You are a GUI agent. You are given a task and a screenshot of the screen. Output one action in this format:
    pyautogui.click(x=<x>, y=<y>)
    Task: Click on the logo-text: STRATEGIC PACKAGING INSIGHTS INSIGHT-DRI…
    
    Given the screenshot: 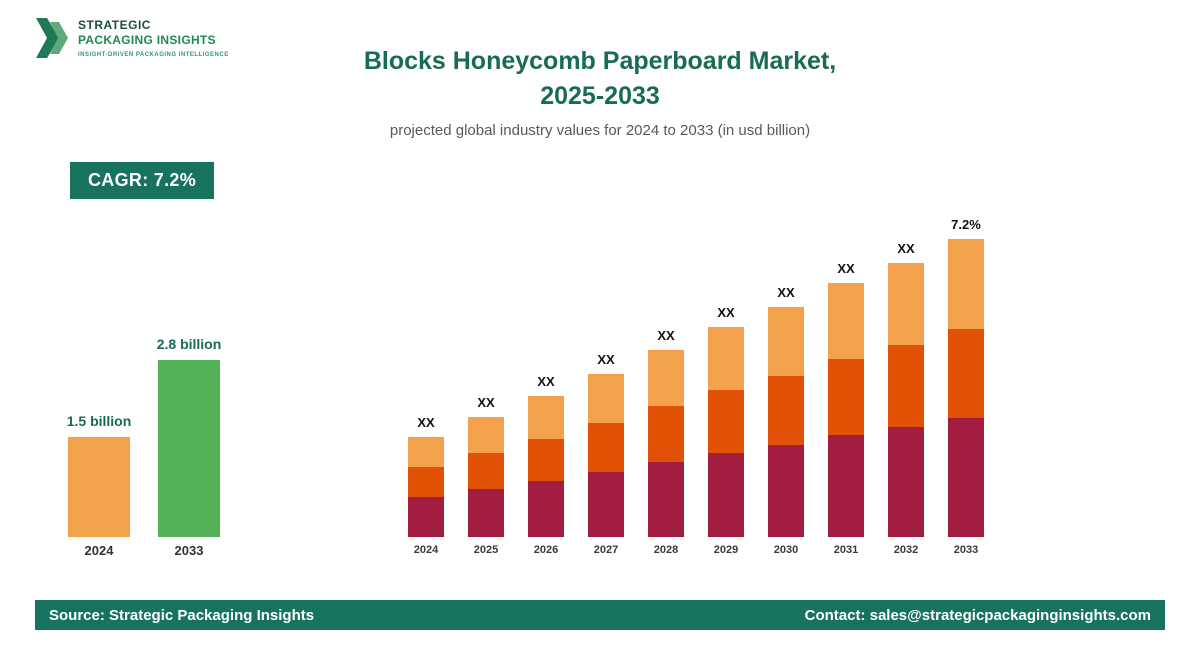 What is the action you would take?
    pyautogui.click(x=153, y=35)
    